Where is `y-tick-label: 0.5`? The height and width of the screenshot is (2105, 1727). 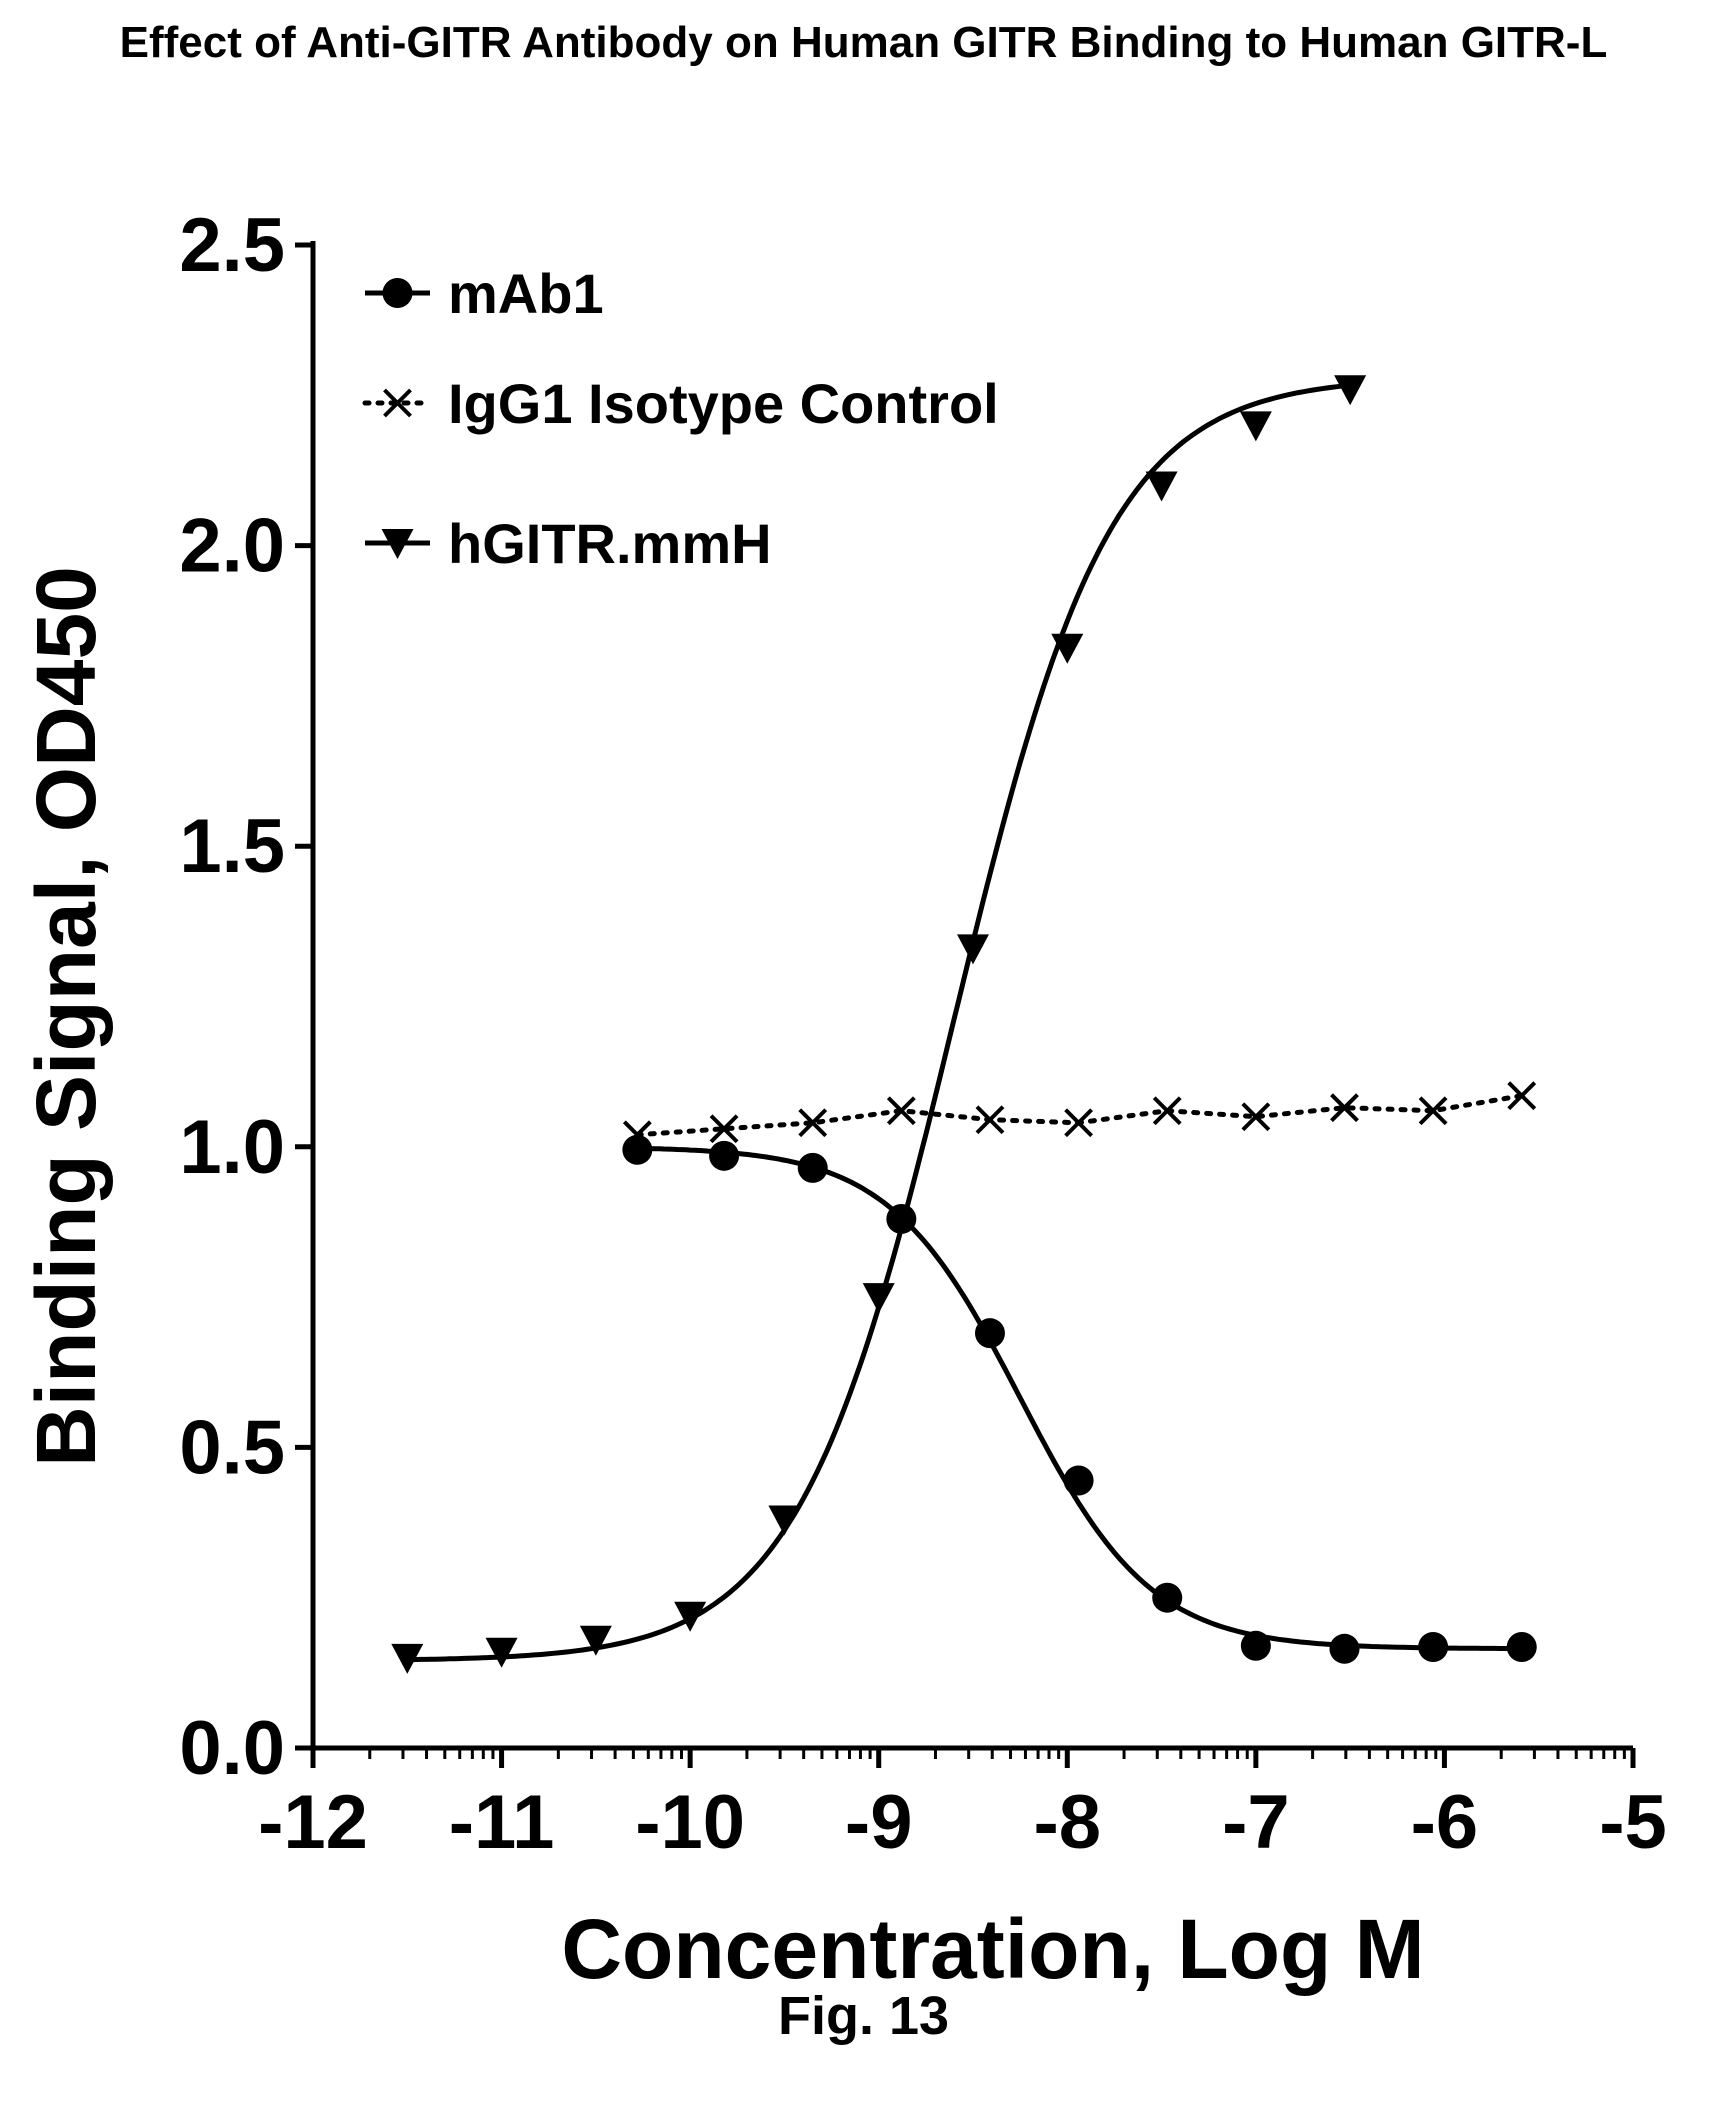
y-tick-label: 0.5 is located at coordinates (232, 1447).